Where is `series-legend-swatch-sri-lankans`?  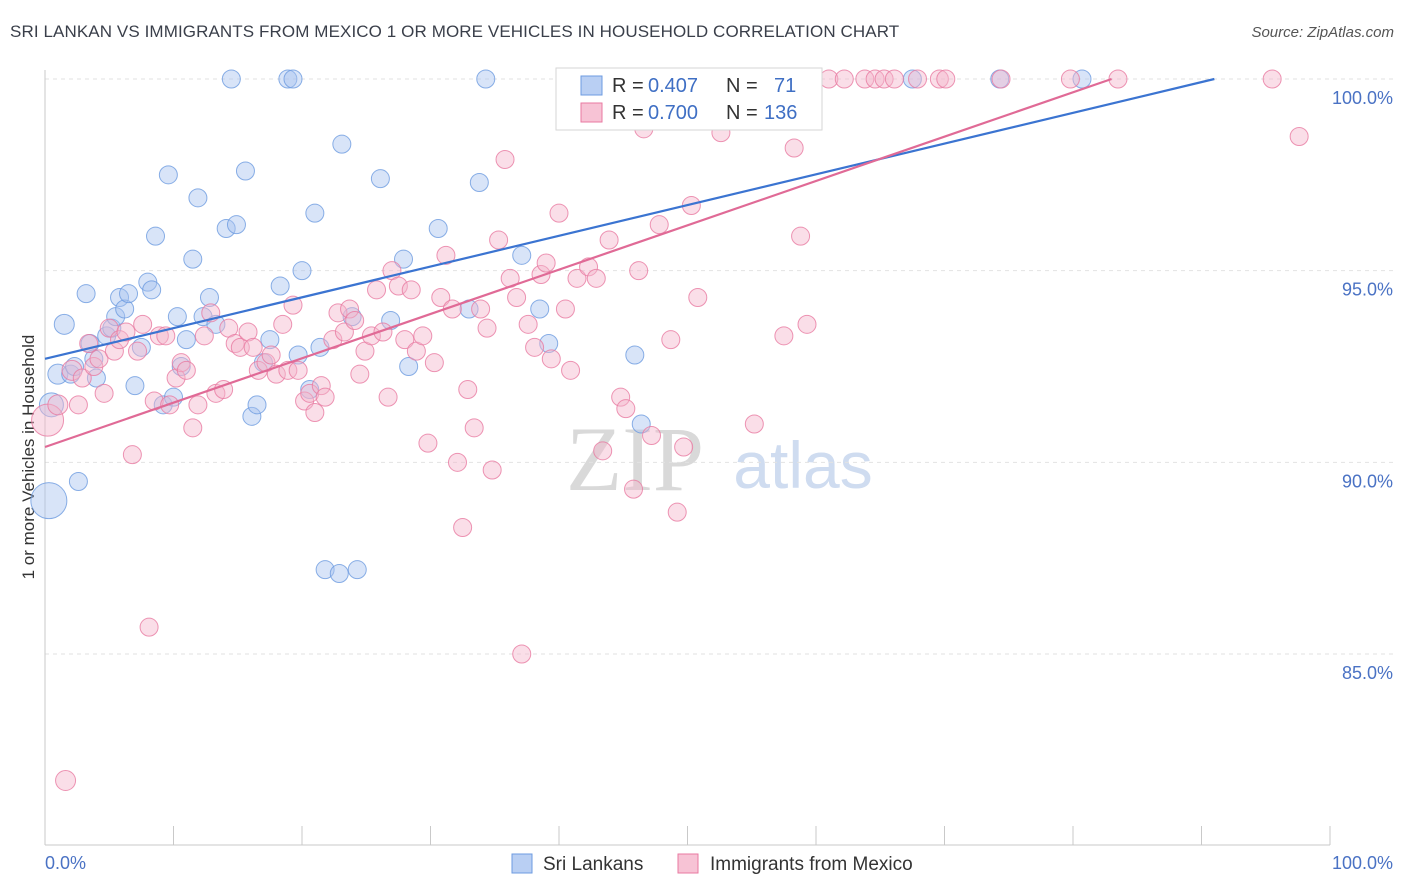 series-legend-swatch-sri-lankans is located at coordinates (522, 863).